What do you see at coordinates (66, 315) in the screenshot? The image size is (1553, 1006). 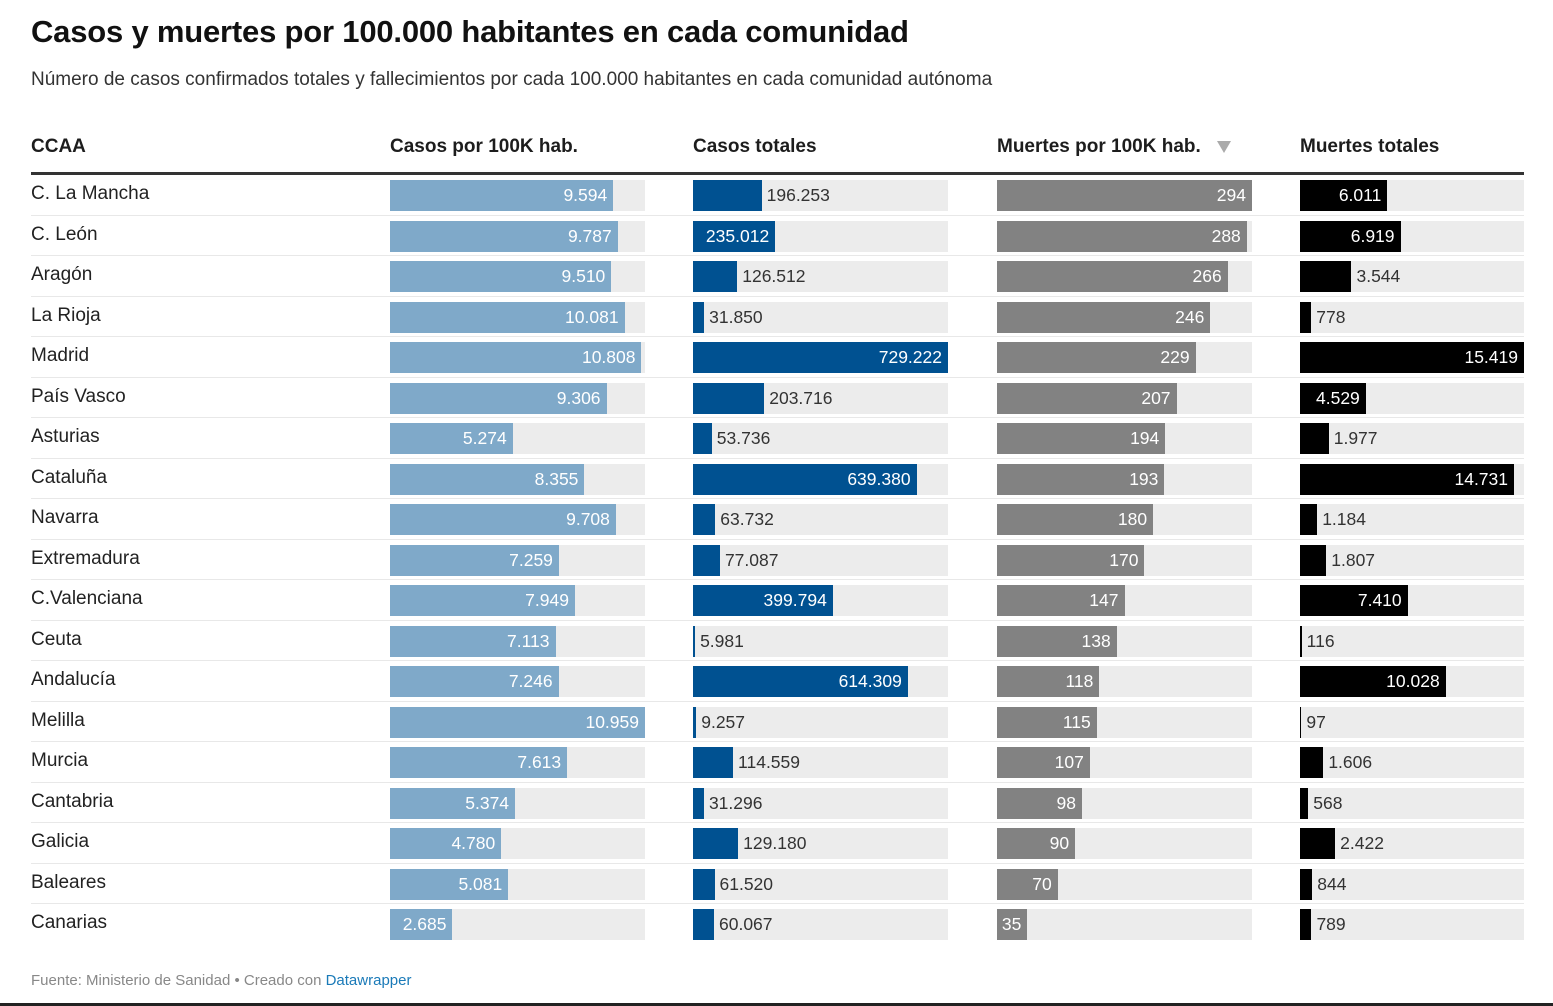 I see `ccaa-name: La Rioja` at bounding box center [66, 315].